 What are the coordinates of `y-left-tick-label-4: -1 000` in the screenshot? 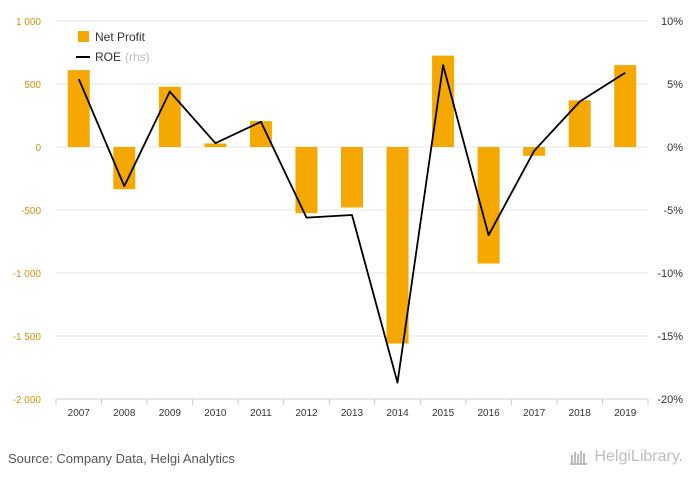 It's located at (27, 274).